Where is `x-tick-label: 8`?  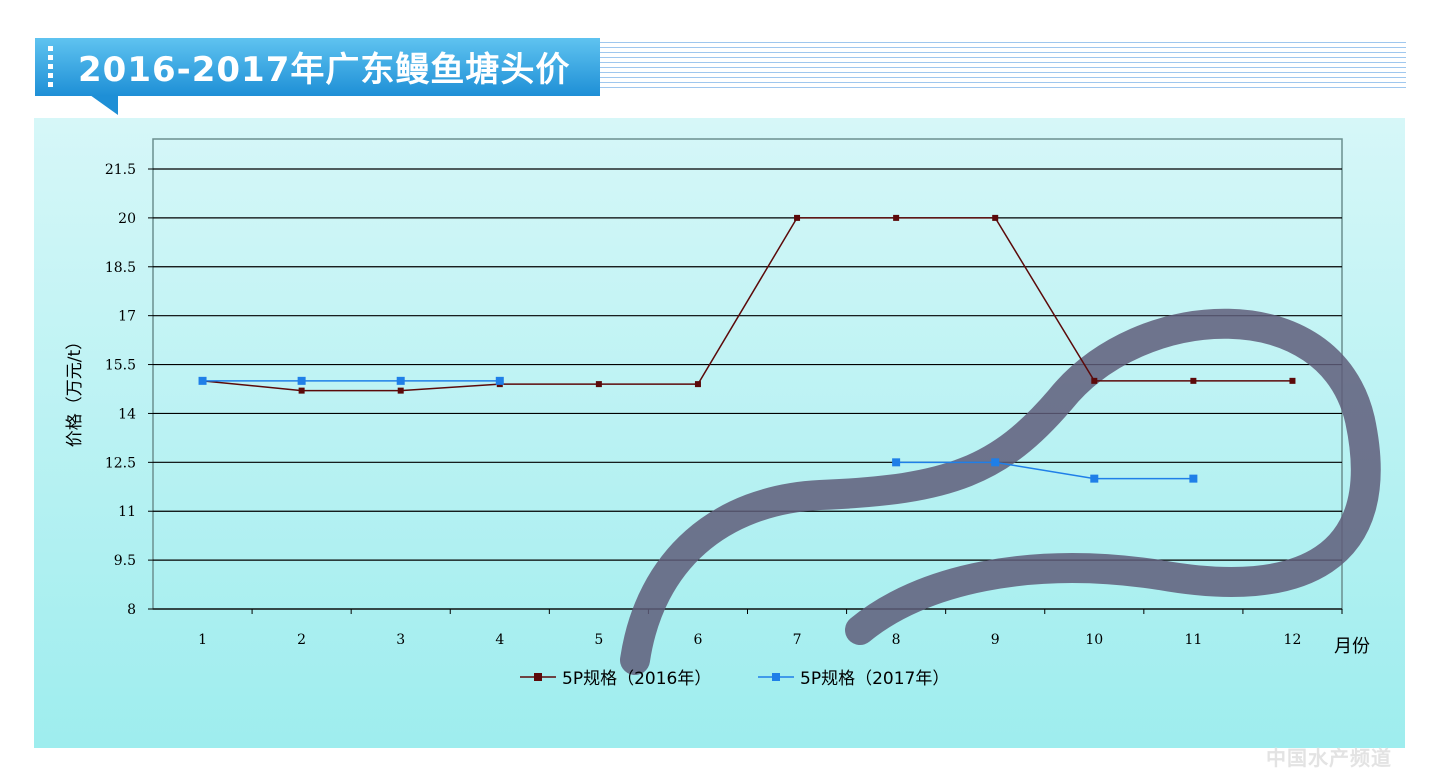 x-tick-label: 8 is located at coordinates (896, 640).